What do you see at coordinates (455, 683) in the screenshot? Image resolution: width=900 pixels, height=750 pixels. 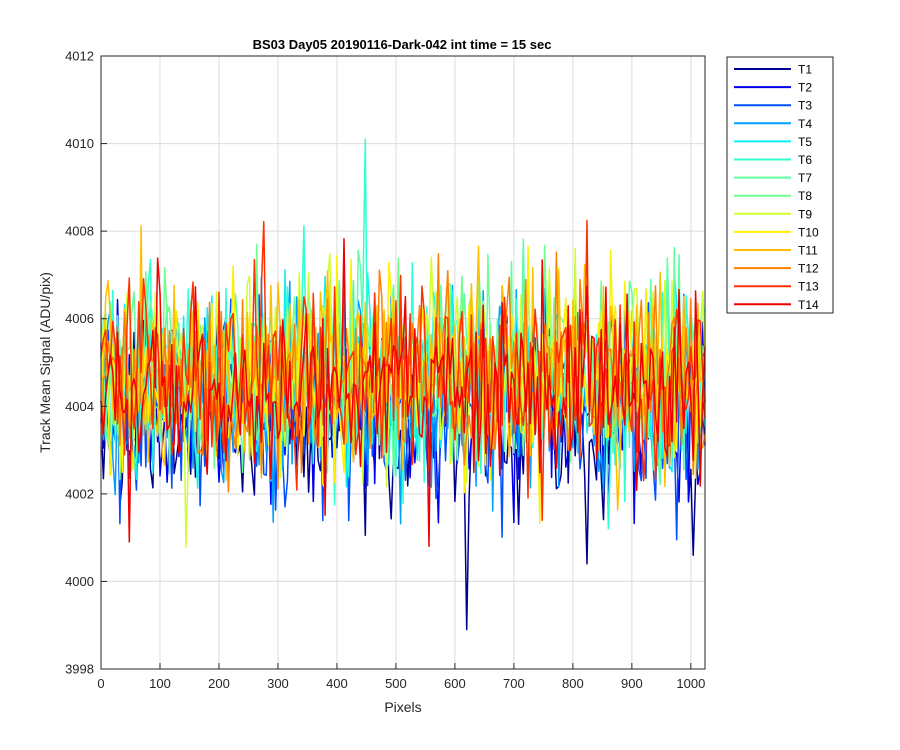 I see `x-tick-label: 600` at bounding box center [455, 683].